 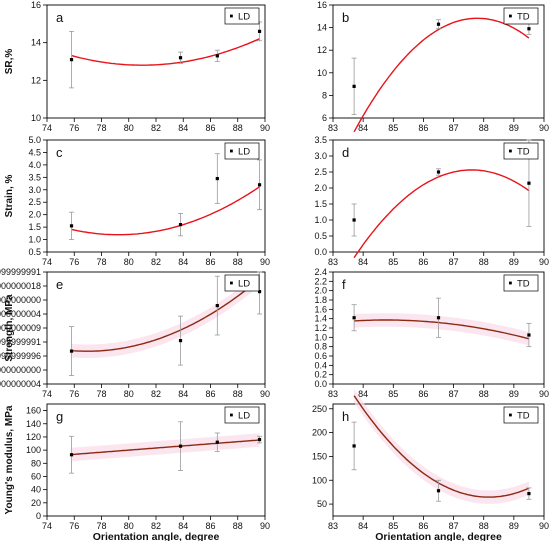 What do you see at coordinates (344, 284) in the screenshot?
I see `panel-label: f` at bounding box center [344, 284].